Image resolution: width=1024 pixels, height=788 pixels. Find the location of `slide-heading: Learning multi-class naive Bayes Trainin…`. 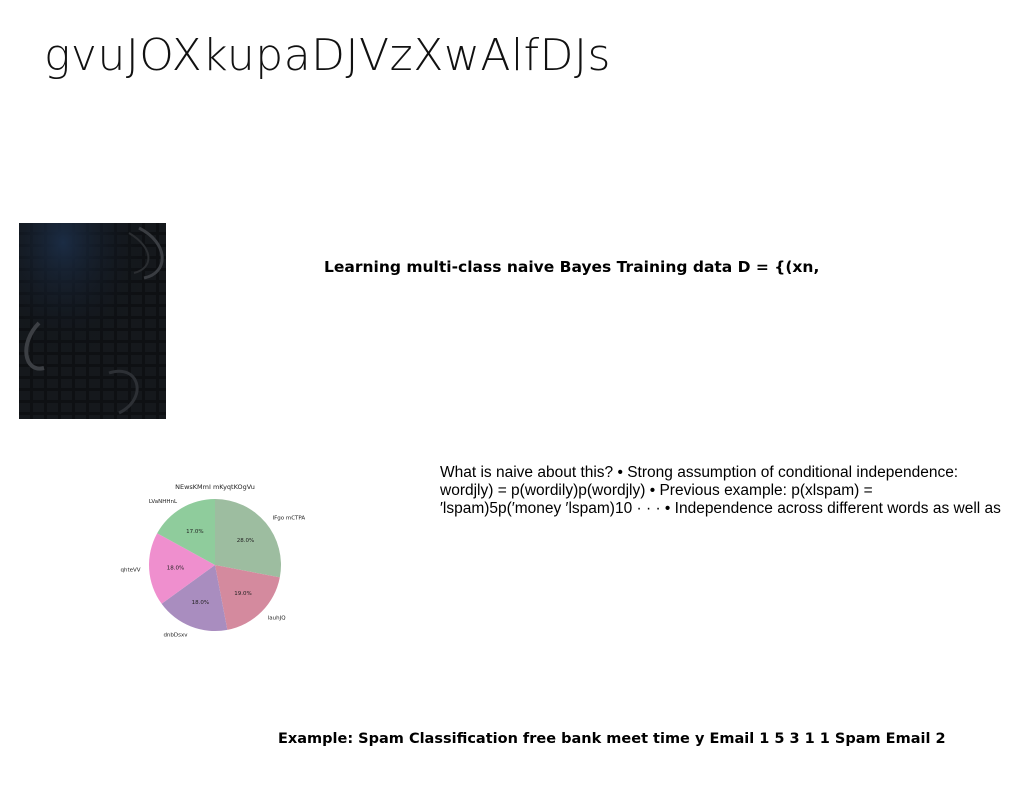

slide-heading: Learning multi-class naive Bayes Trainin… is located at coordinates (572, 267).